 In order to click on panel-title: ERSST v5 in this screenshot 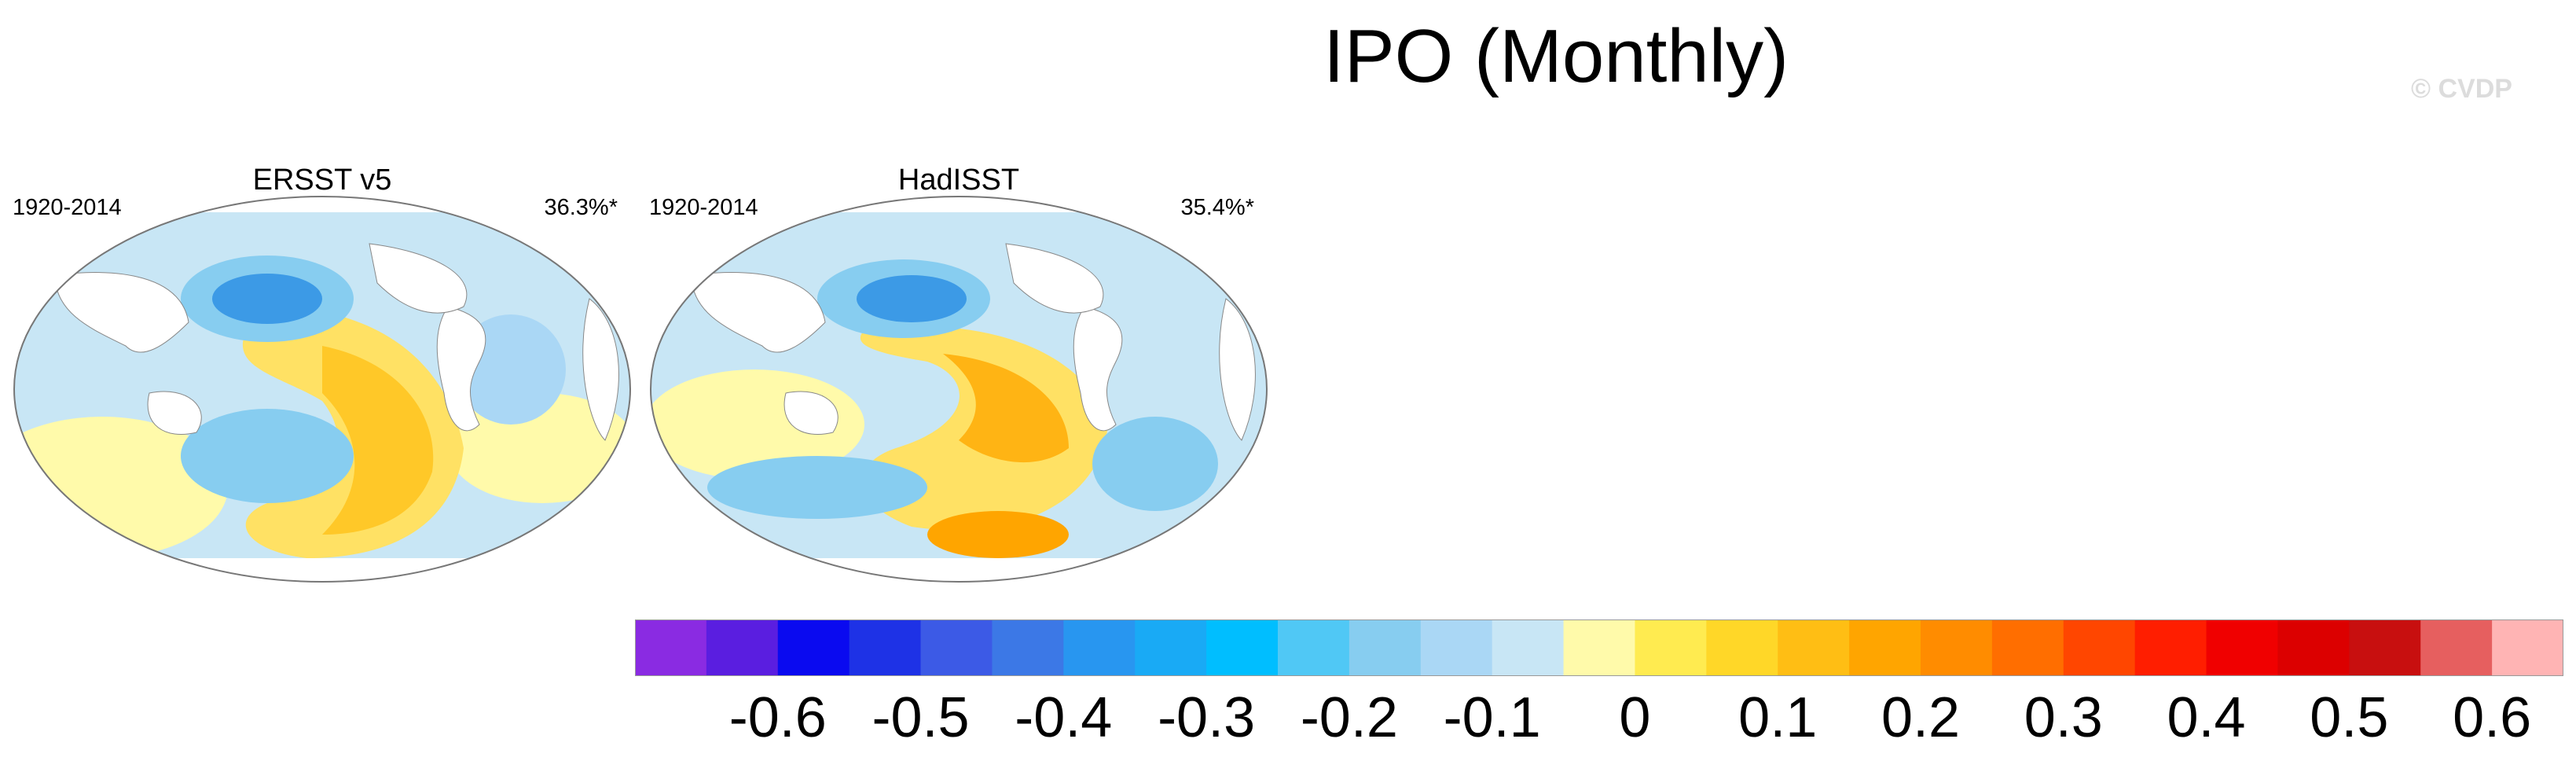, I will do `click(322, 181)`.